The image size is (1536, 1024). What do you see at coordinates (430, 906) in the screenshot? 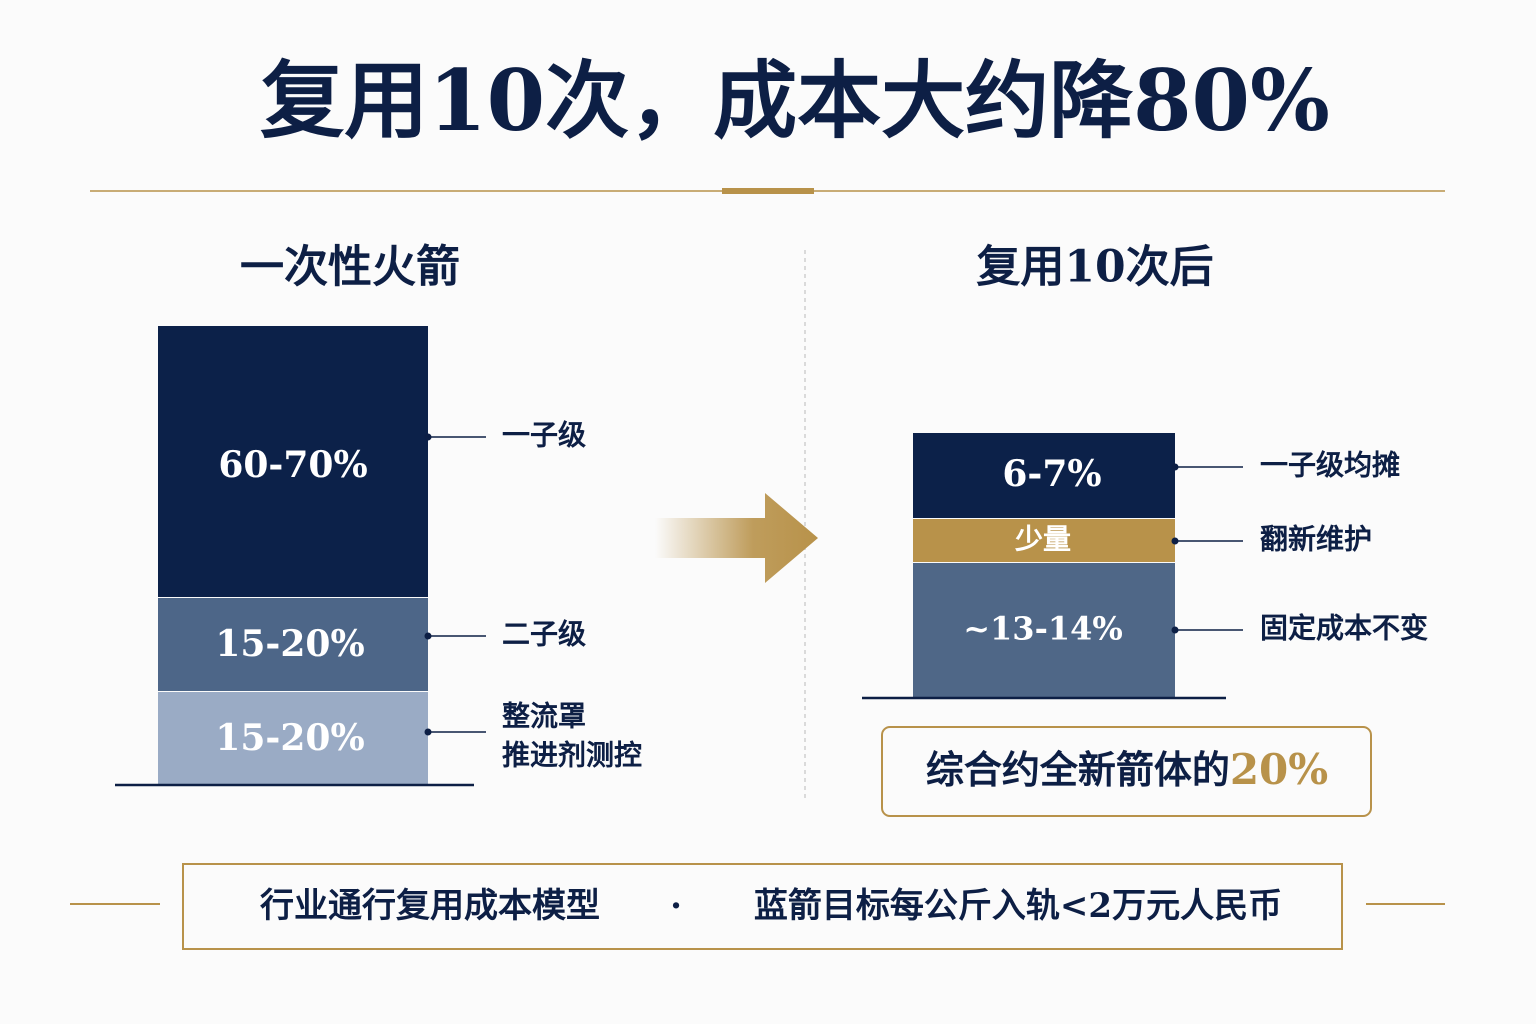
I see `footer-left: 行业通行复用成本模型` at bounding box center [430, 906].